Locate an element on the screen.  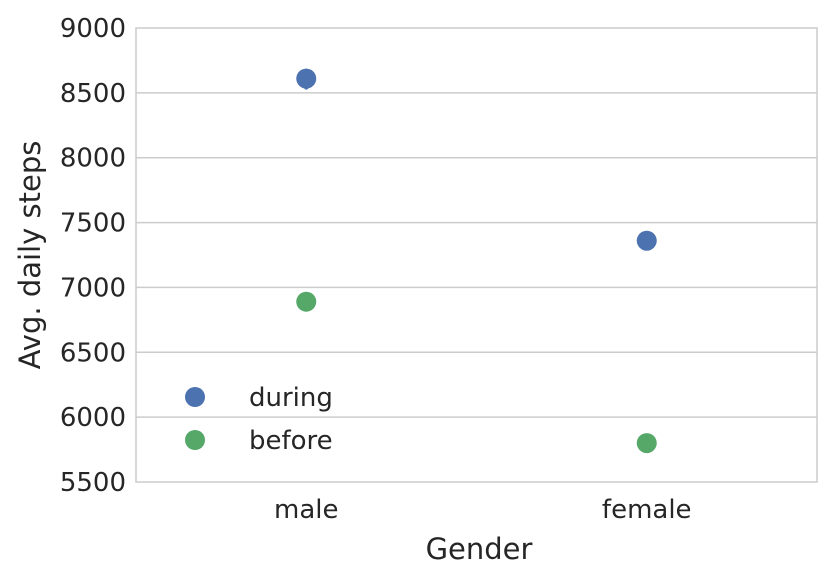
y-tick-label: 8500 is located at coordinates (93, 94).